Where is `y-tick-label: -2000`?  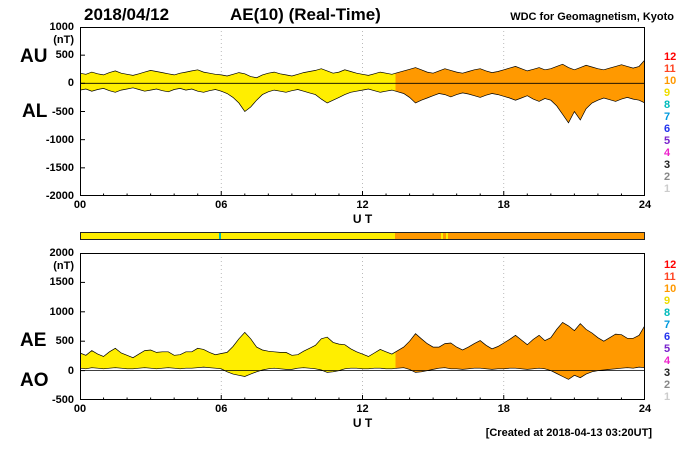
y-tick-label: -2000 is located at coordinates (59, 196).